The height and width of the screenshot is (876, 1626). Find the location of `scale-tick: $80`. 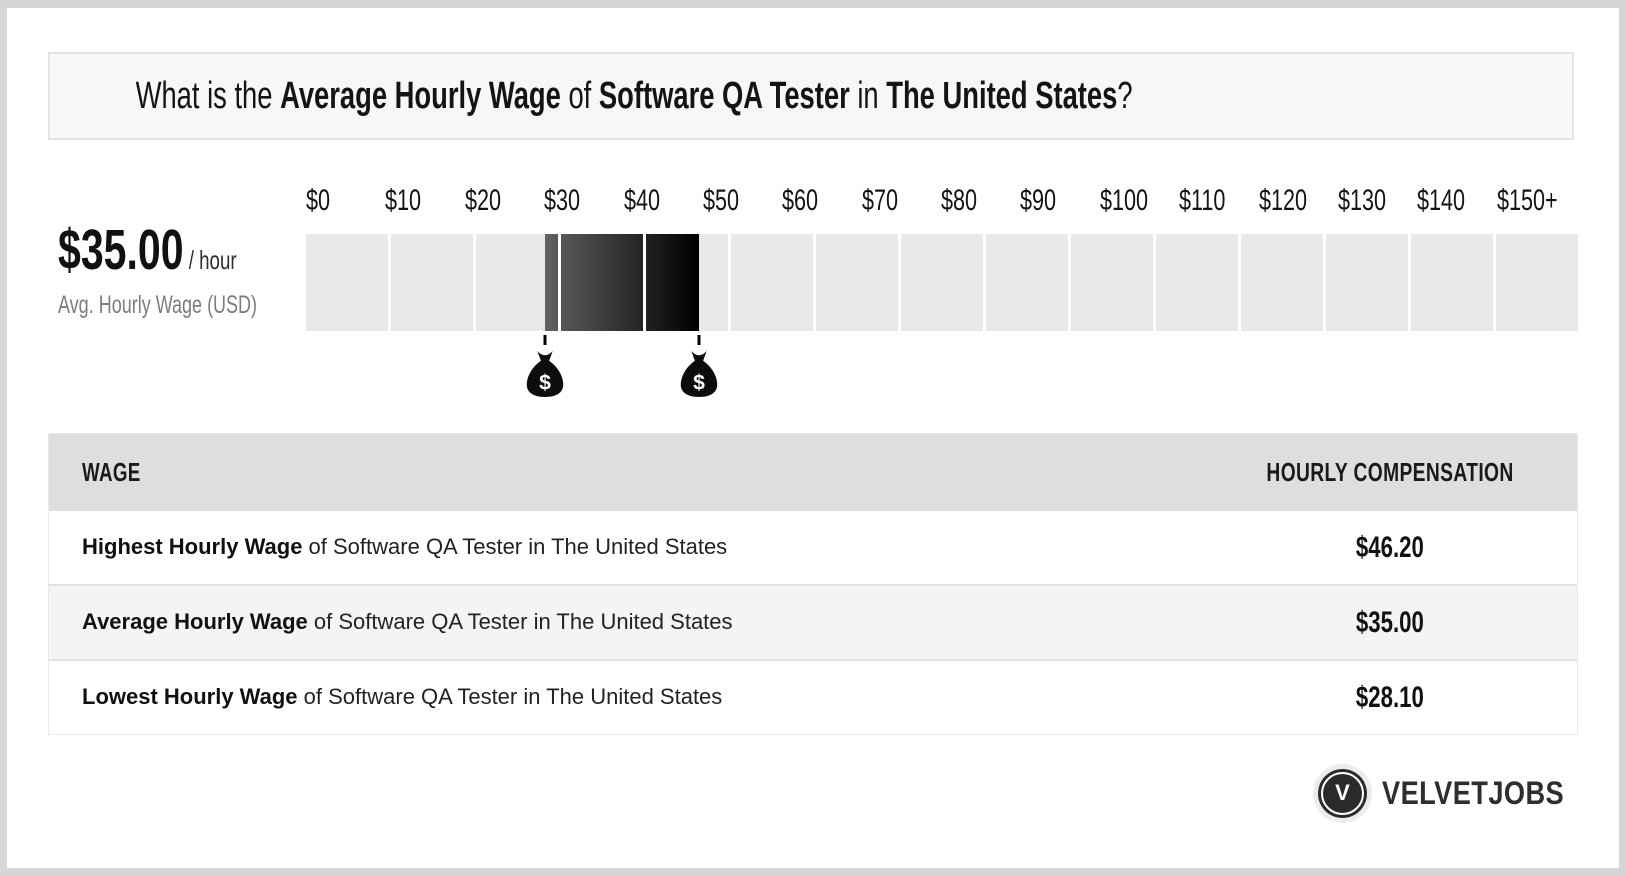

scale-tick: $80 is located at coordinates (980, 201).